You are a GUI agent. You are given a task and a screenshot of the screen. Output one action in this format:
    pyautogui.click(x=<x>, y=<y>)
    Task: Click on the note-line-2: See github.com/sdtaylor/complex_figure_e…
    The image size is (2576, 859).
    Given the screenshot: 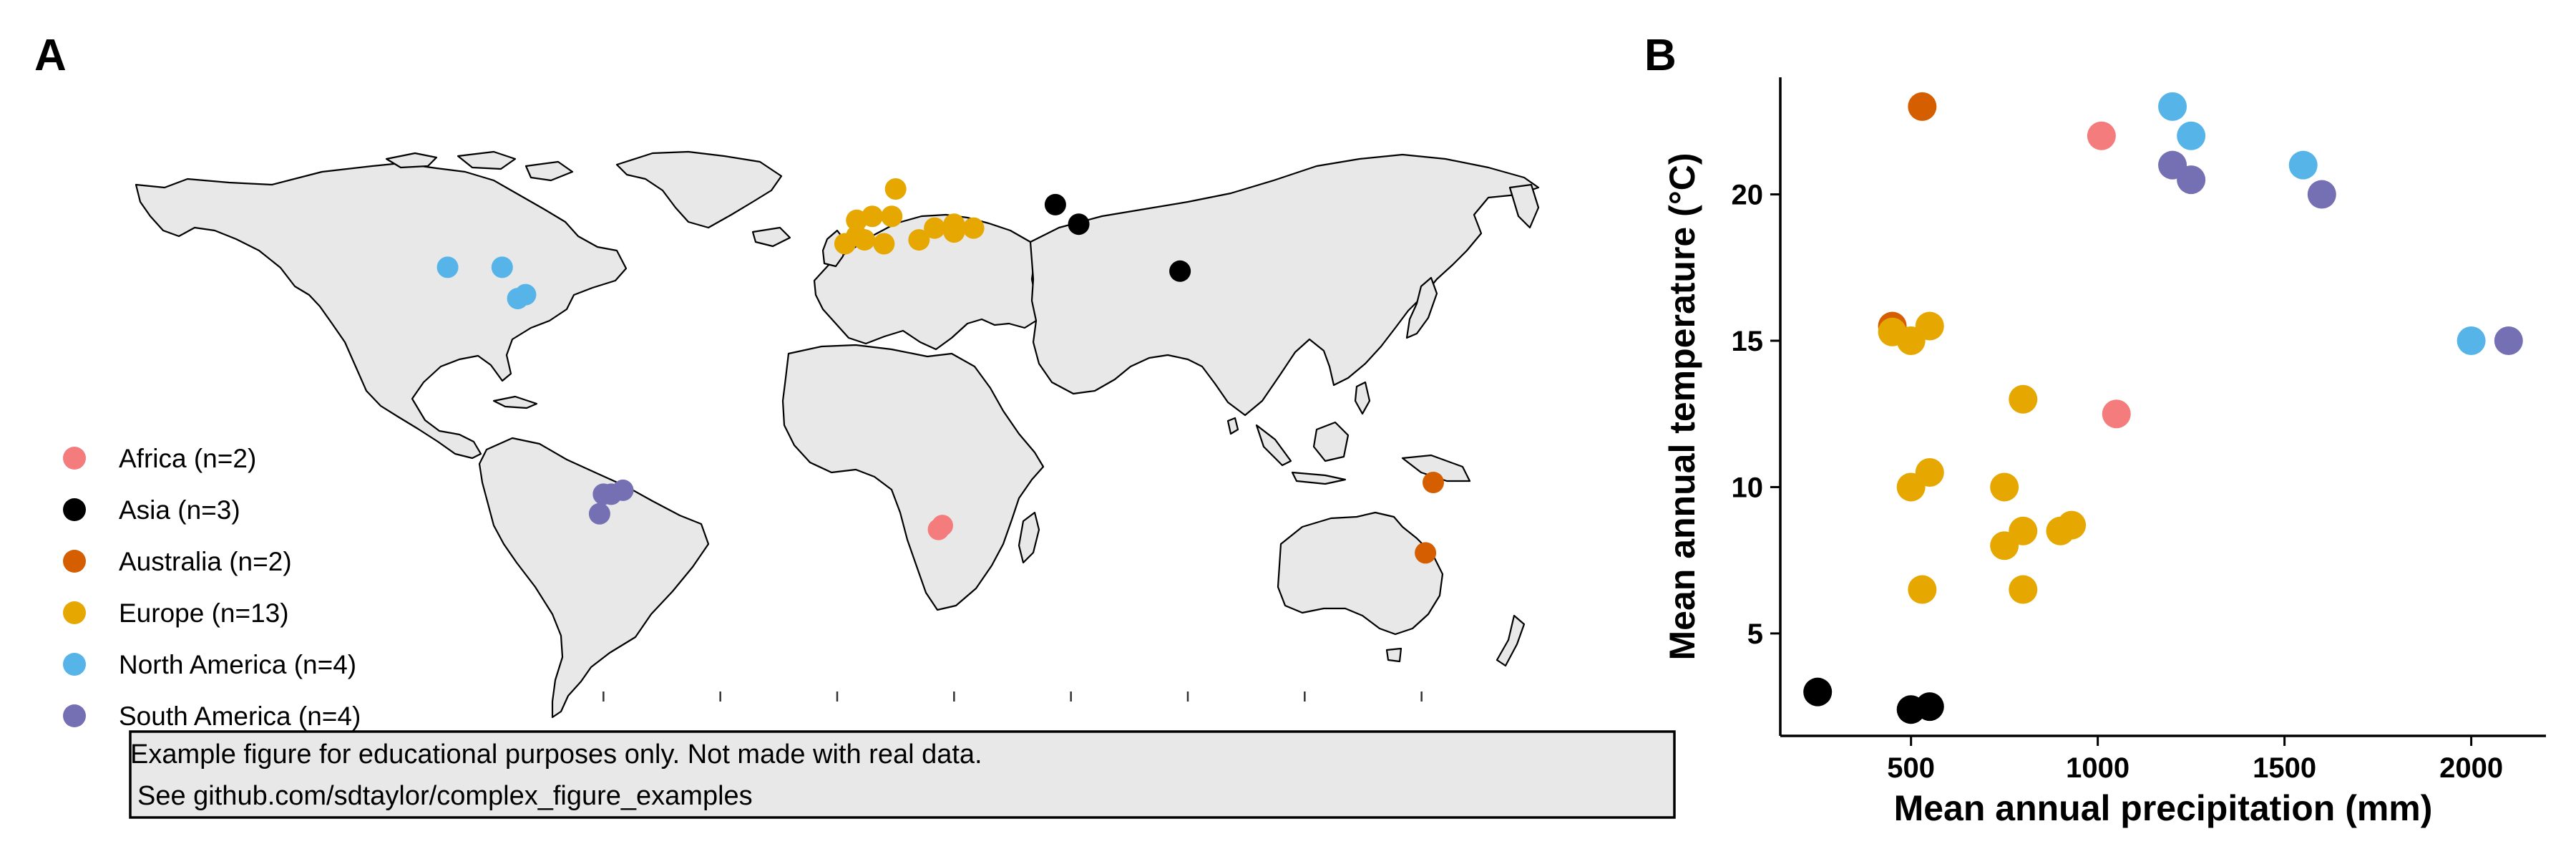 What is the action you would take?
    pyautogui.click(x=445, y=796)
    